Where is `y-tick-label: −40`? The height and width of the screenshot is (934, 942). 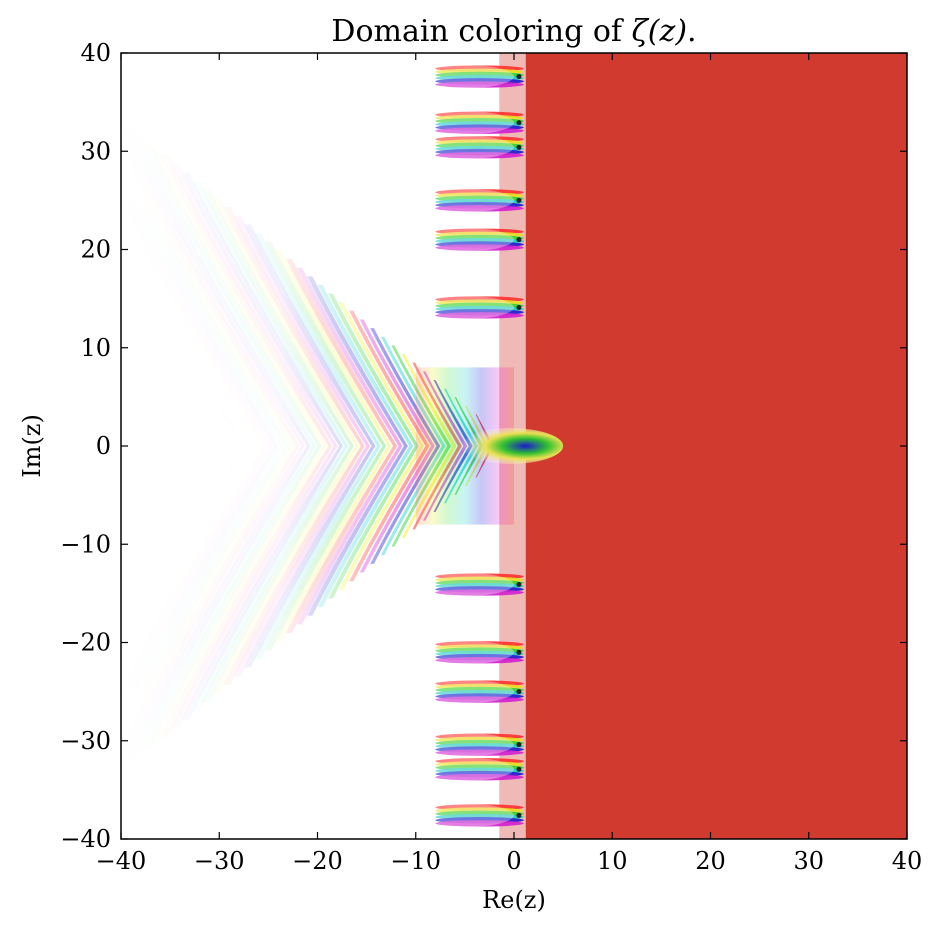
y-tick-label: −40 is located at coordinates (85, 839).